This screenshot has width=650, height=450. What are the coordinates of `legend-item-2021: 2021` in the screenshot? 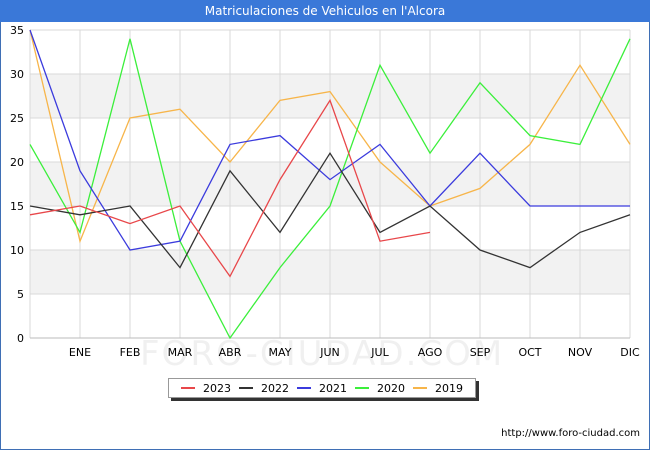 It's located at (322, 388).